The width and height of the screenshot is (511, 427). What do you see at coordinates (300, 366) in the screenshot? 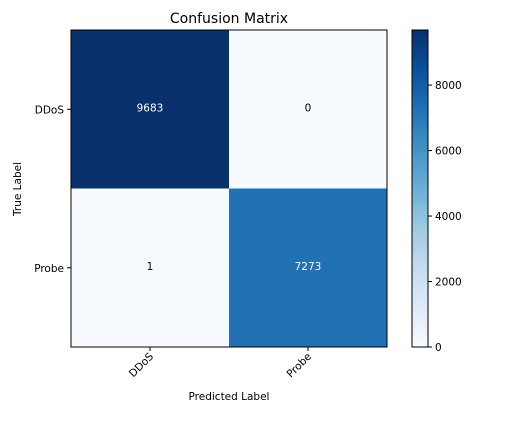
I see `x-tick-label: Probe` at bounding box center [300, 366].